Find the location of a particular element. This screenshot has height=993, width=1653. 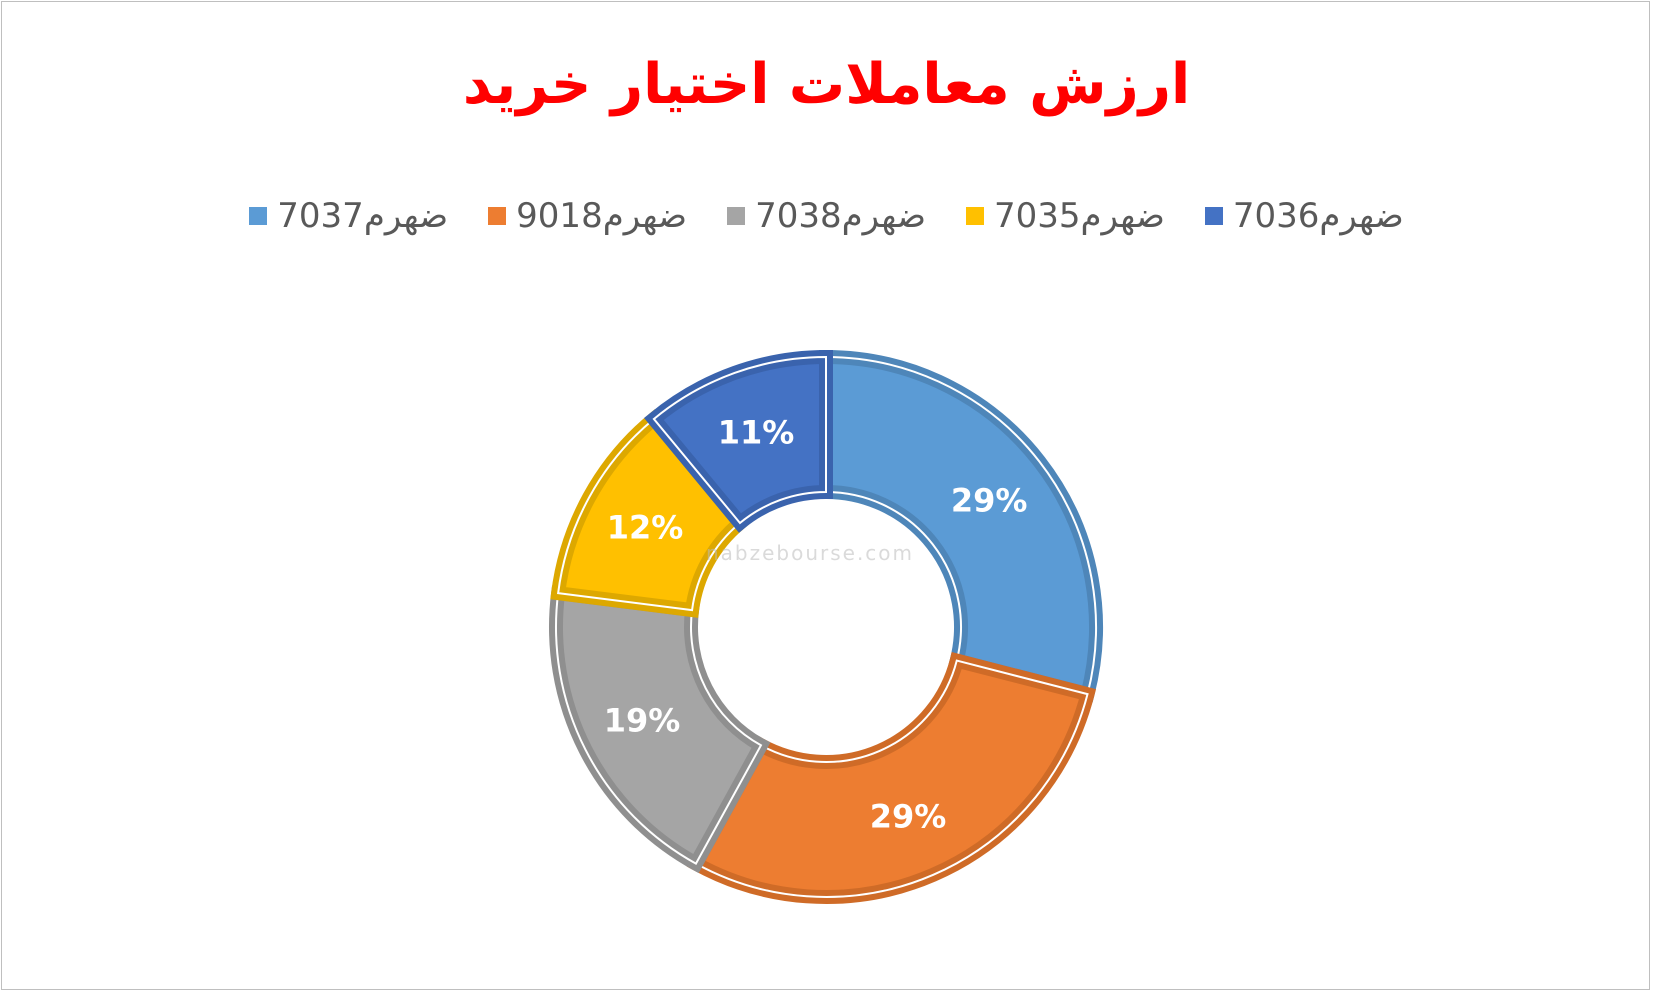

legend-label: ضهرم7037 is located at coordinates (363, 216).